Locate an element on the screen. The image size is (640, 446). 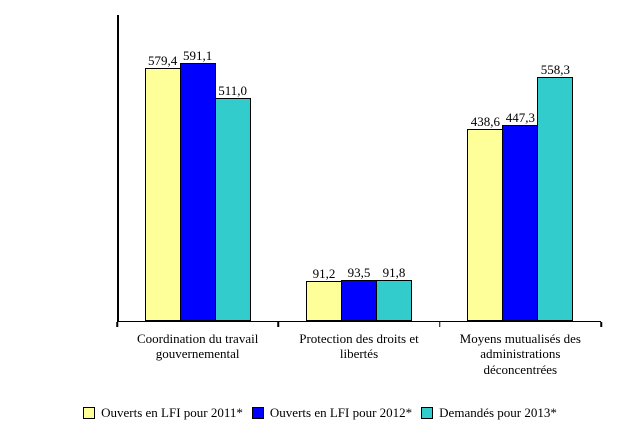
bar-series-0-category-1: 91,2 is located at coordinates (323, 294).